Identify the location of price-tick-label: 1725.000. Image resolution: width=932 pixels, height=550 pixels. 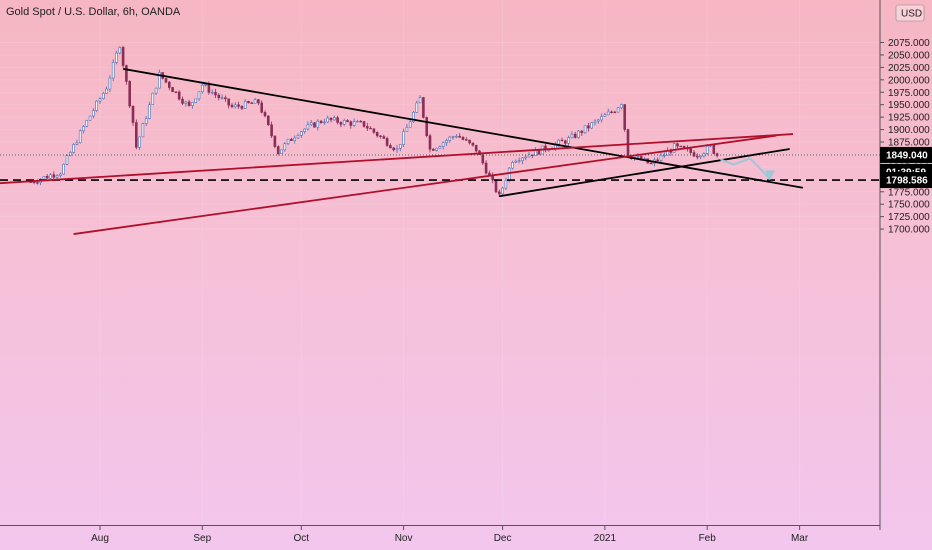
(909, 217).